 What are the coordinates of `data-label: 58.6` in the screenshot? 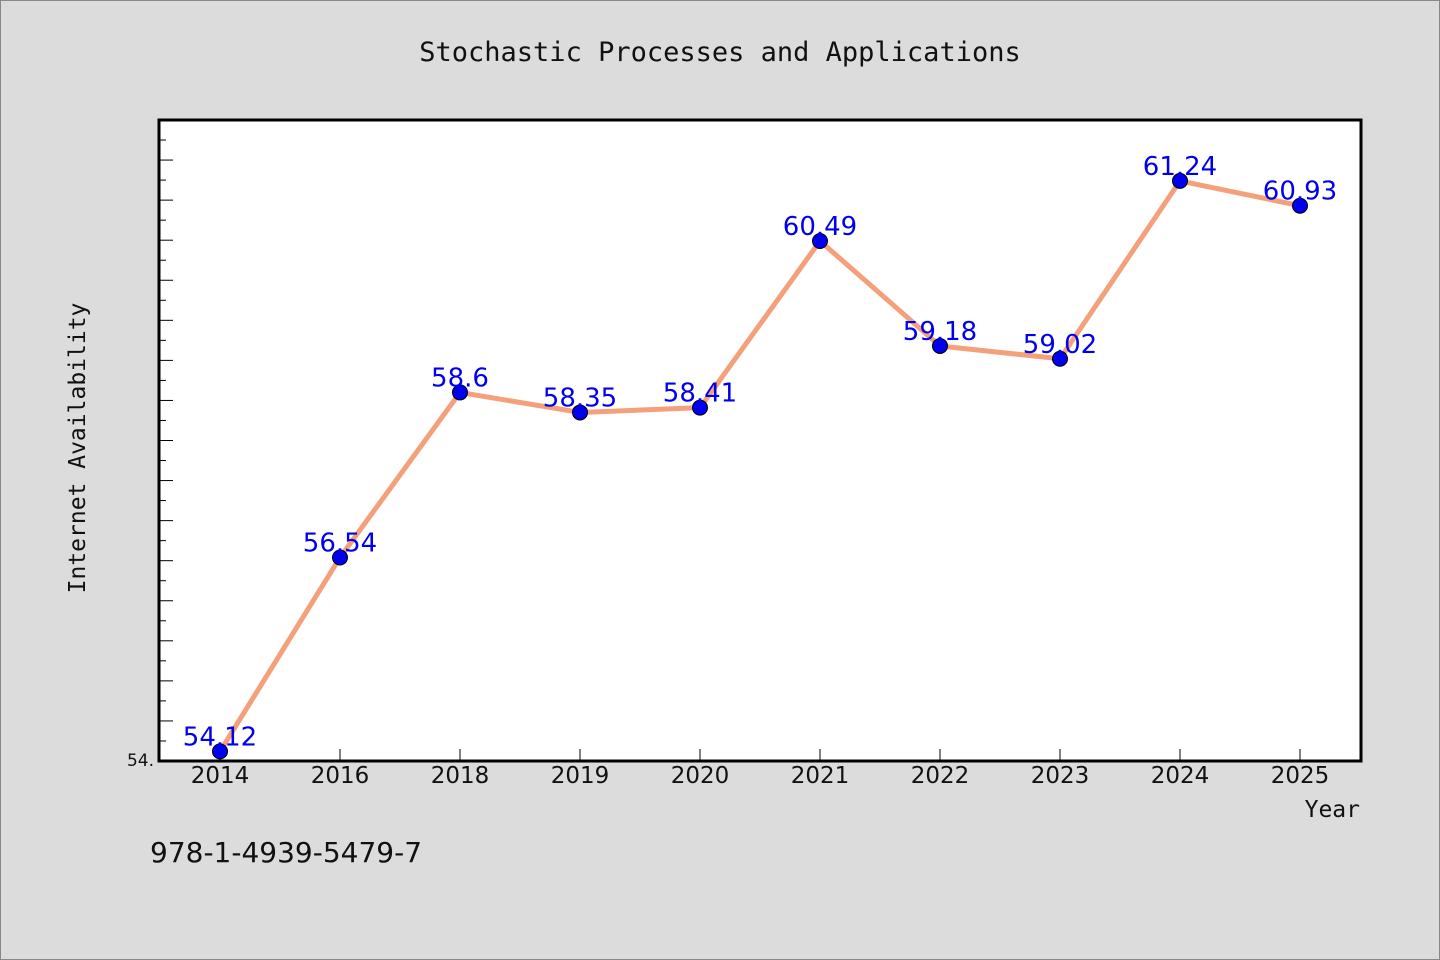 It's located at (460, 378).